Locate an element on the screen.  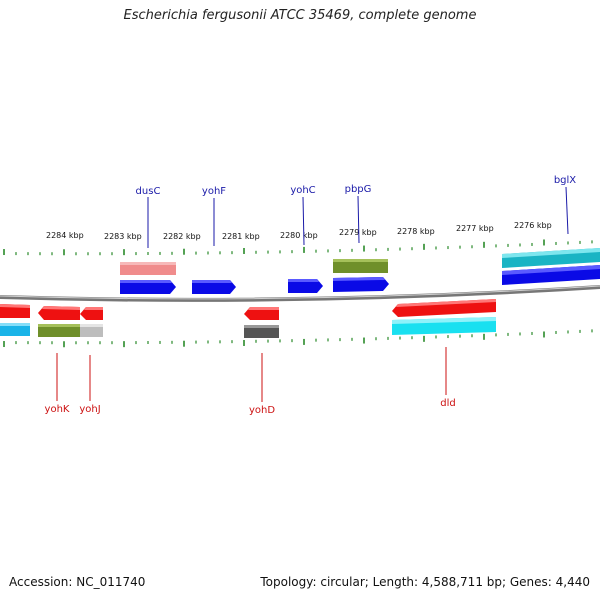
feature-block-cyan is located at coordinates (15, 329).